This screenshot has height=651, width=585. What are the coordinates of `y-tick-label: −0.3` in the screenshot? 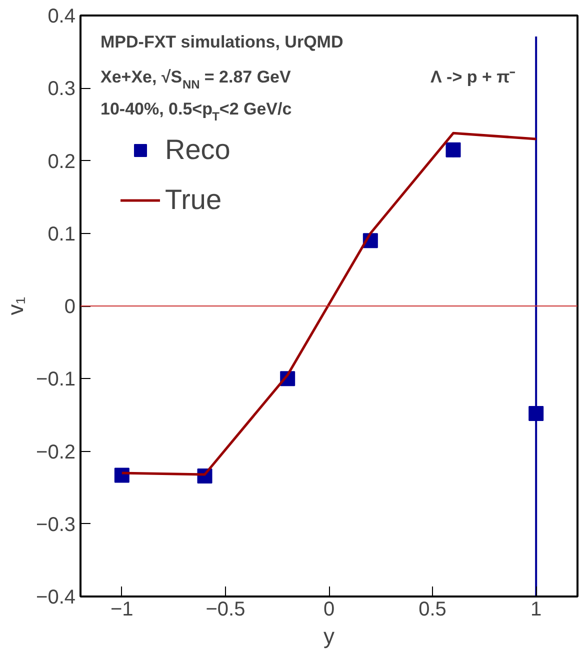 It's located at (56, 525).